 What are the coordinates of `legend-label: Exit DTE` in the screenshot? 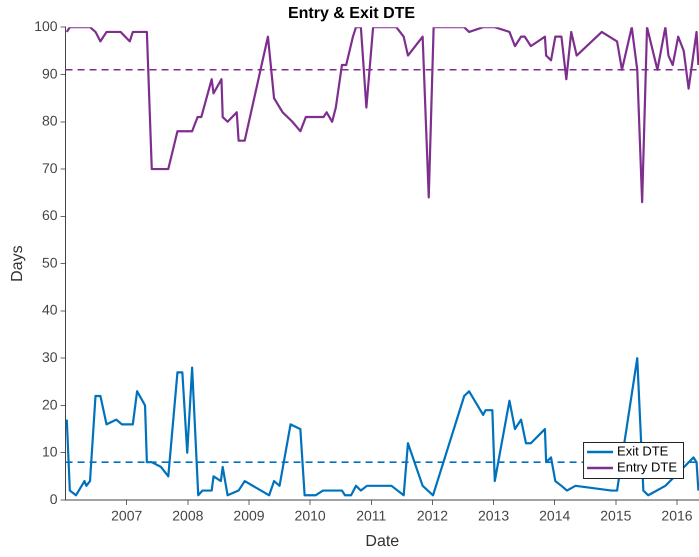 It's located at (643, 451).